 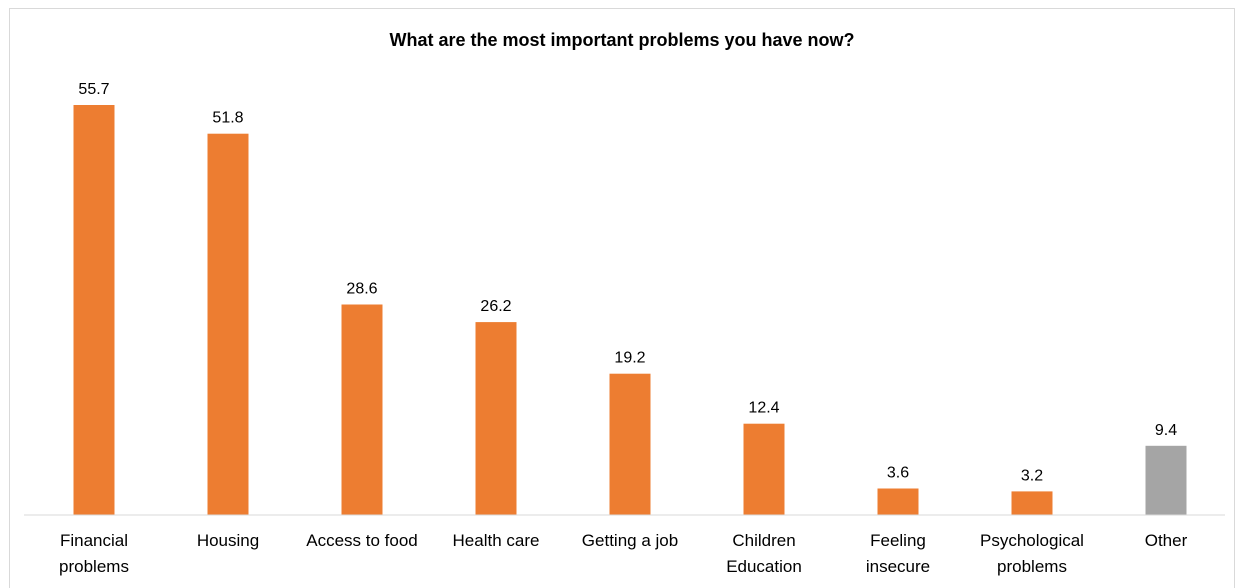 What do you see at coordinates (496, 540) in the screenshot?
I see `category-label: Health care` at bounding box center [496, 540].